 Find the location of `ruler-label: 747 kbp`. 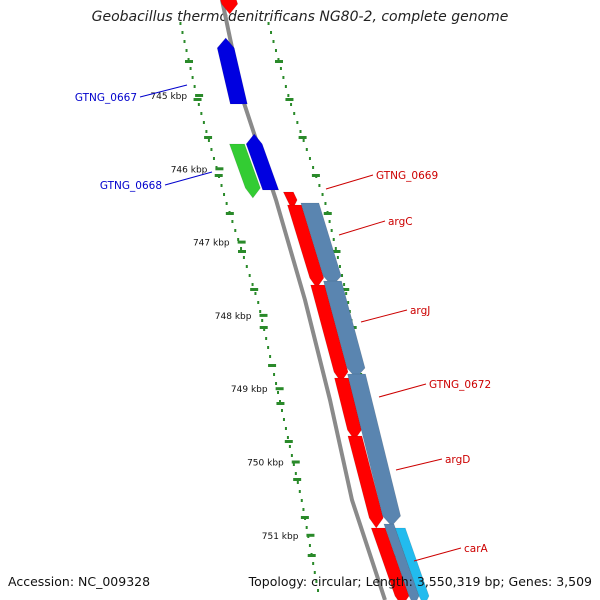

ruler-label: 747 kbp is located at coordinates (211, 244).